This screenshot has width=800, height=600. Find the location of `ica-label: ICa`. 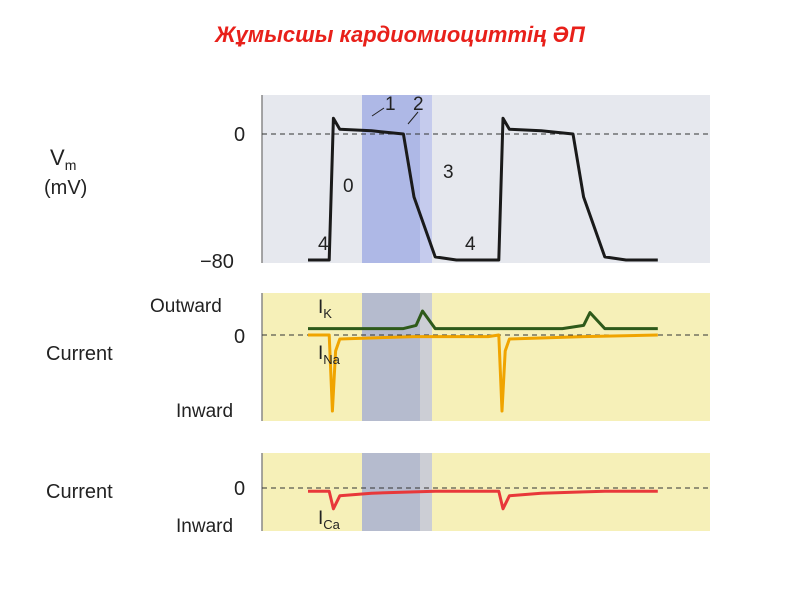

ica-label: ICa is located at coordinates (329, 520).